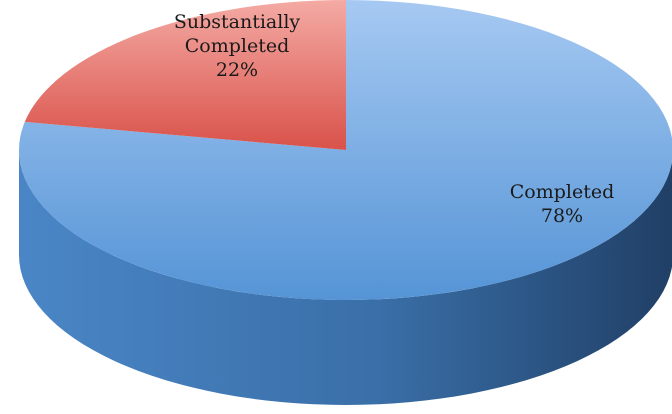 The width and height of the screenshot is (672, 414). Describe the element at coordinates (562, 216) in the screenshot. I see `slice-percent-label-0: 78%` at that location.